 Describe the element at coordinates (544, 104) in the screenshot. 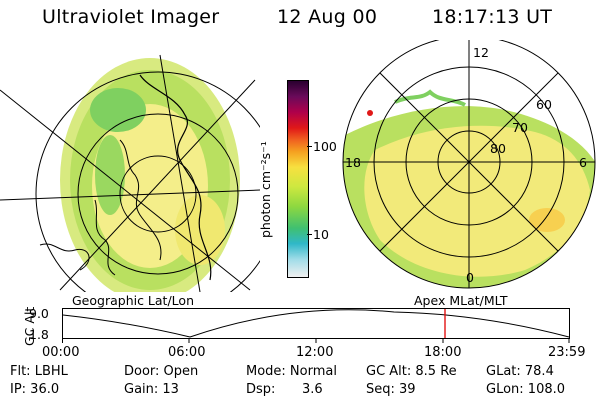

I see `mlat-label-60: 60` at that location.